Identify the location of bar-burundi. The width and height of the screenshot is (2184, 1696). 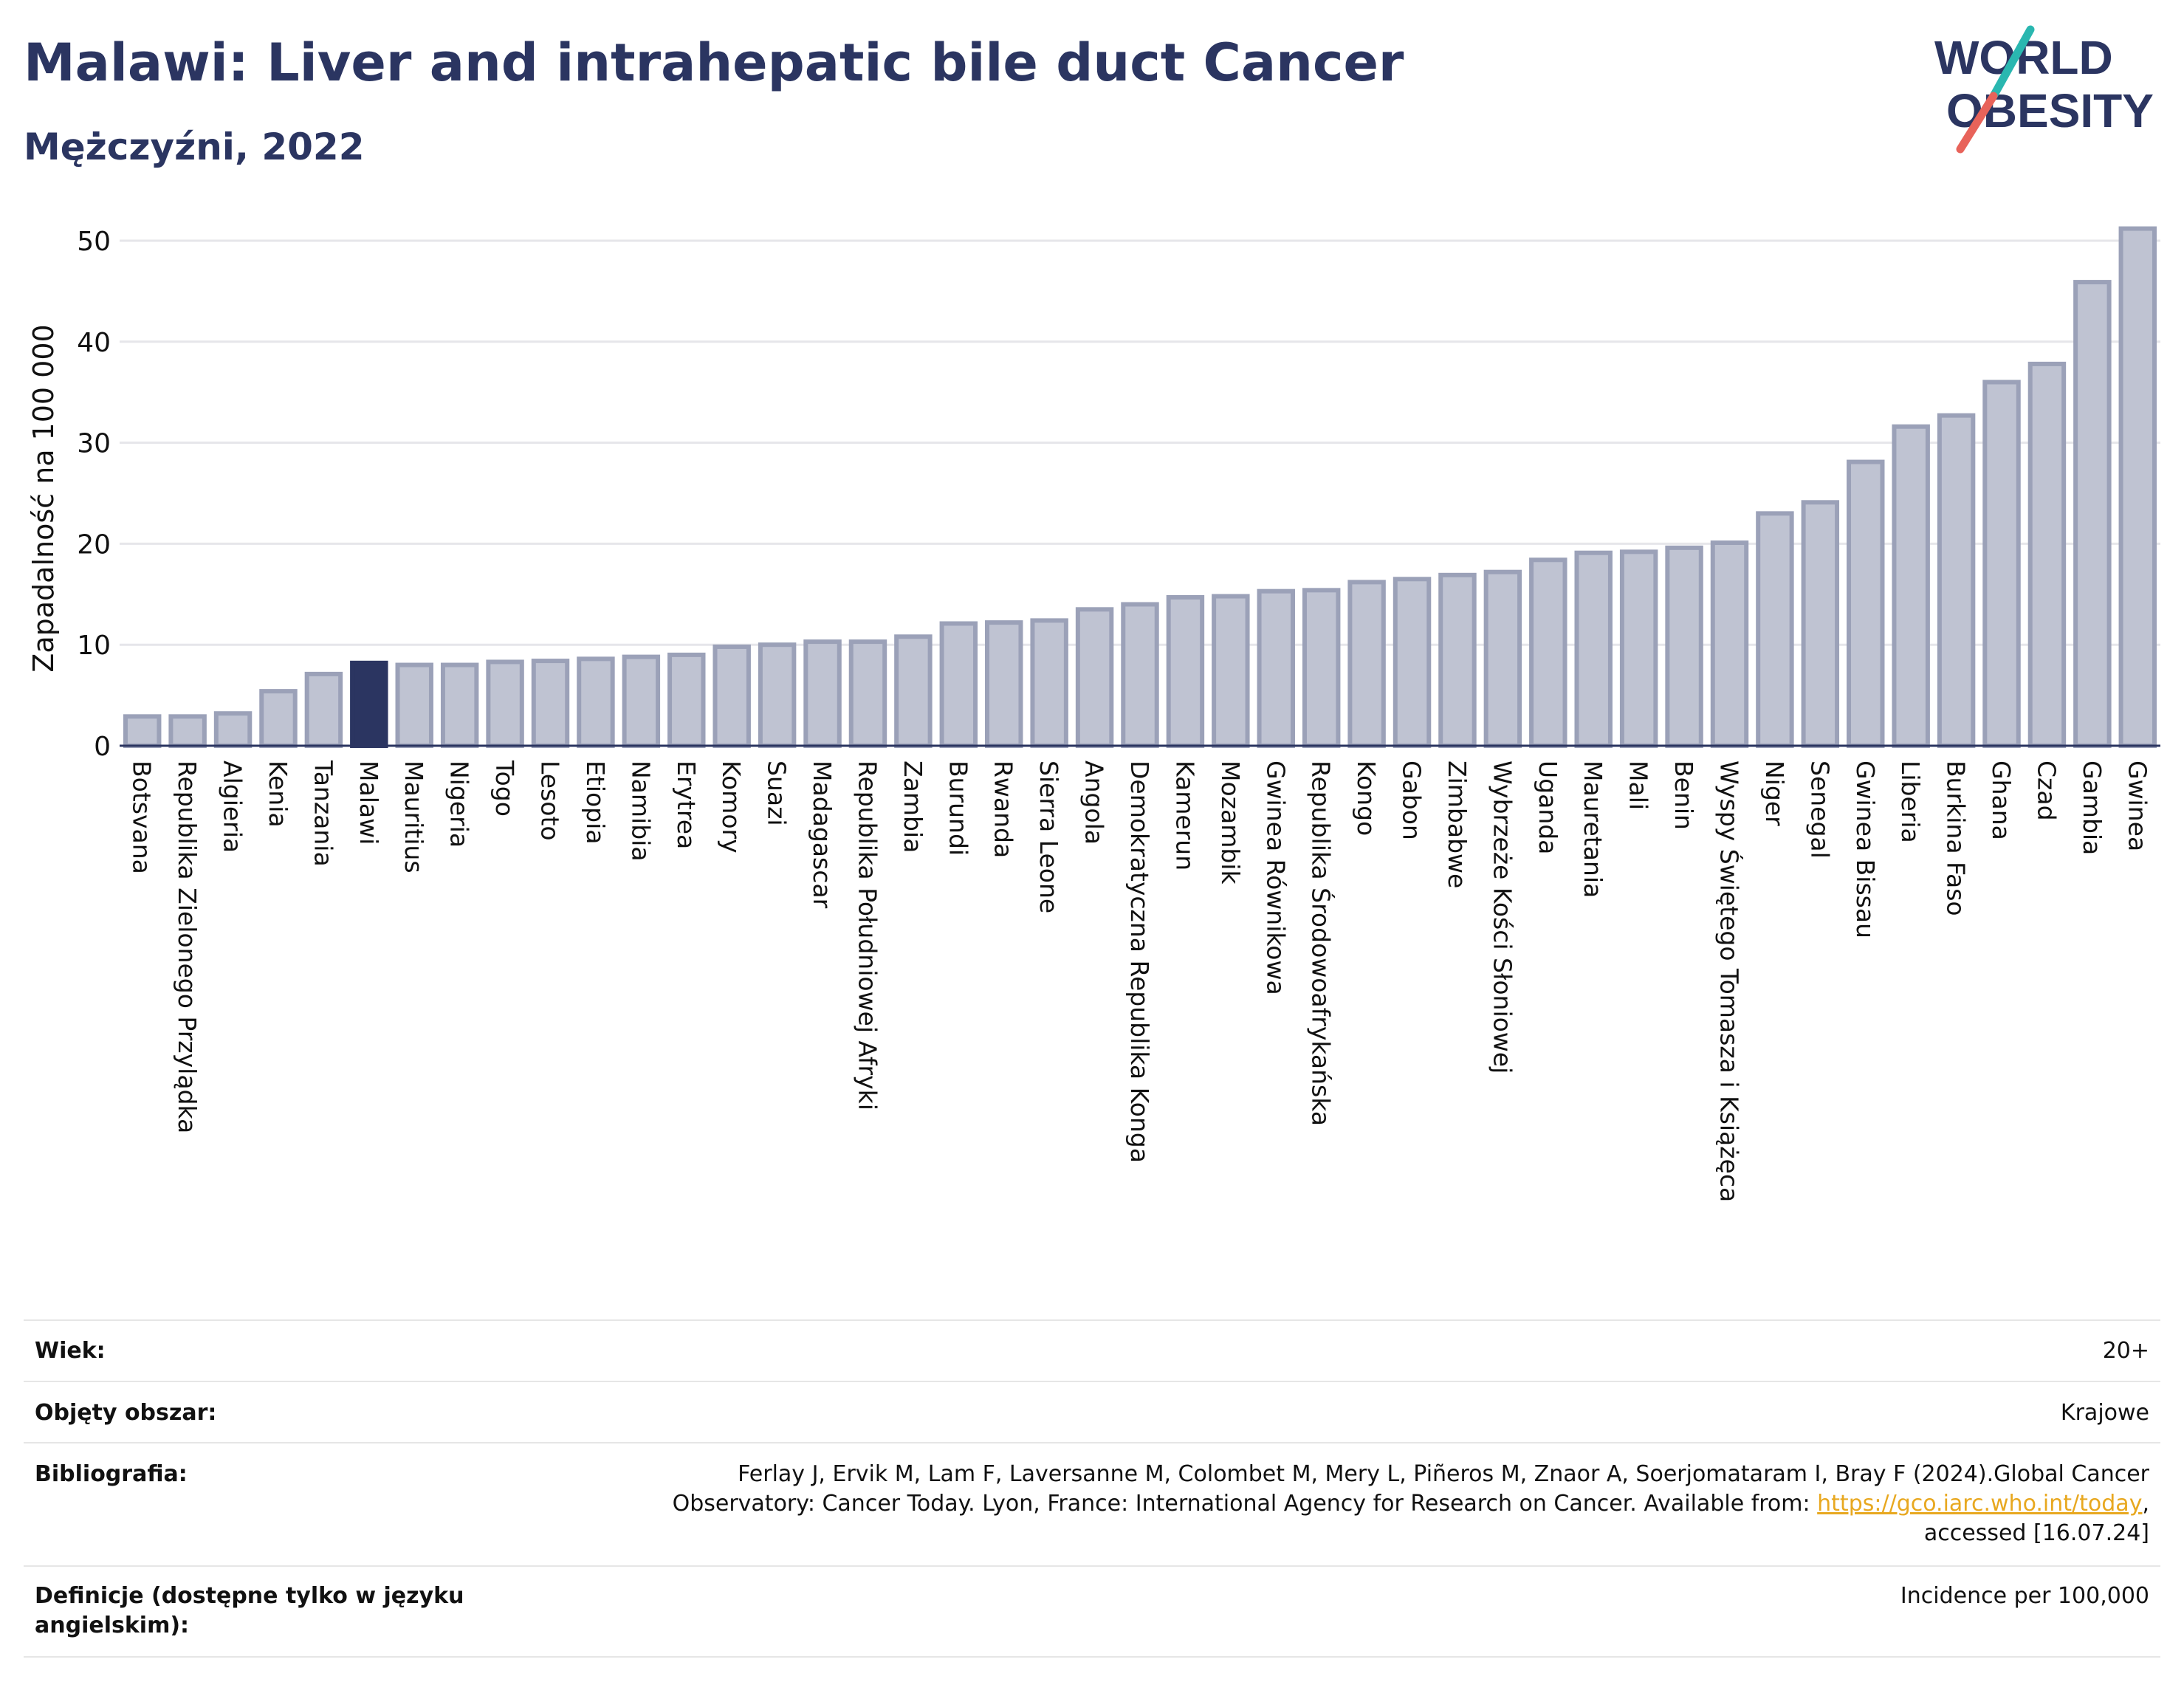
(958, 684).